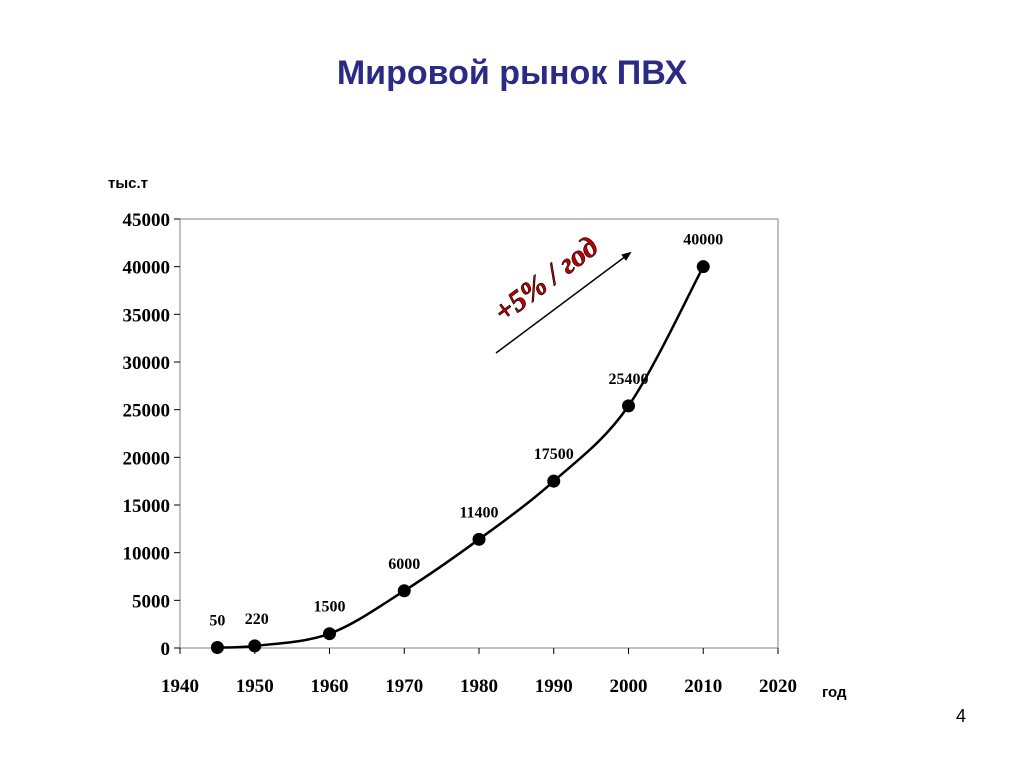  I want to click on x-tick-label: 2020, so click(778, 686).